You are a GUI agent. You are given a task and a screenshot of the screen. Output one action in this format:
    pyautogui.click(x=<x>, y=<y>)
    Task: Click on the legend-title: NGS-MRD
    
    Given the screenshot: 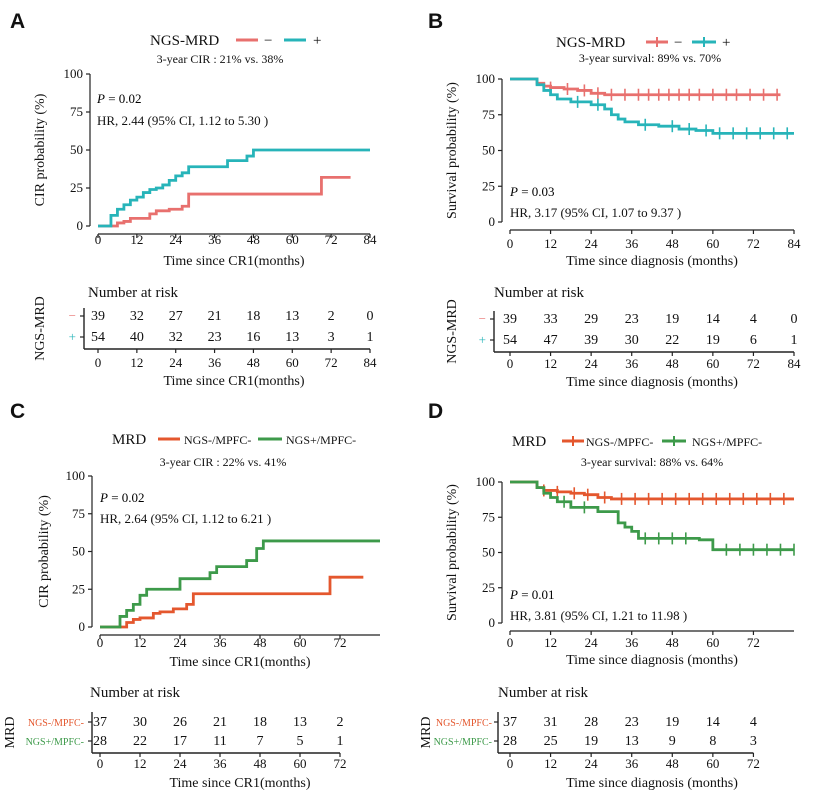 What is the action you would take?
    pyautogui.click(x=590, y=43)
    